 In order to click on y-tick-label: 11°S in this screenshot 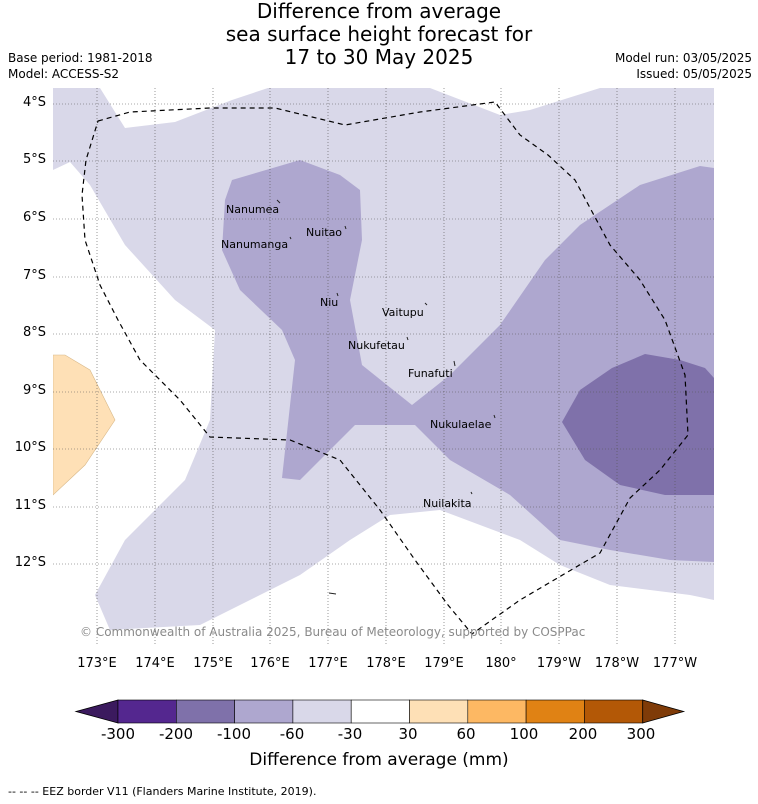, I will do `click(30, 505)`.